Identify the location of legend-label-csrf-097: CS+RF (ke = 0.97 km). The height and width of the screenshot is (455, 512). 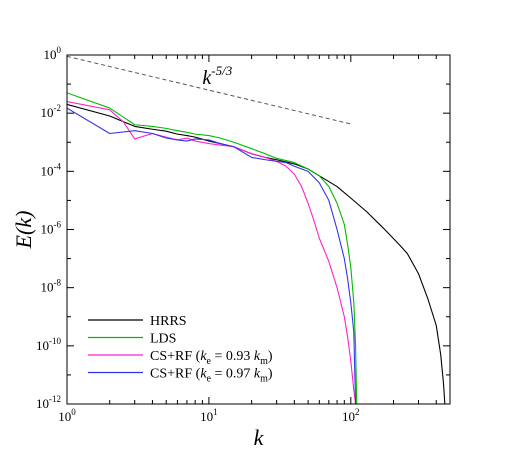
(211, 376).